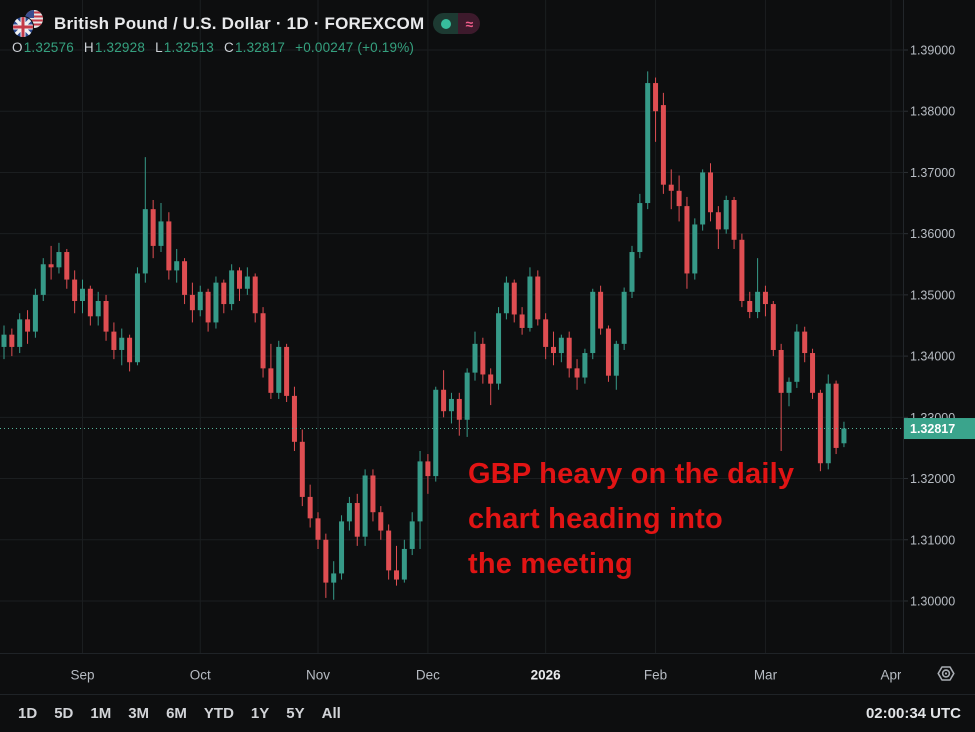  I want to click on range-5d: 5D, so click(64, 713).